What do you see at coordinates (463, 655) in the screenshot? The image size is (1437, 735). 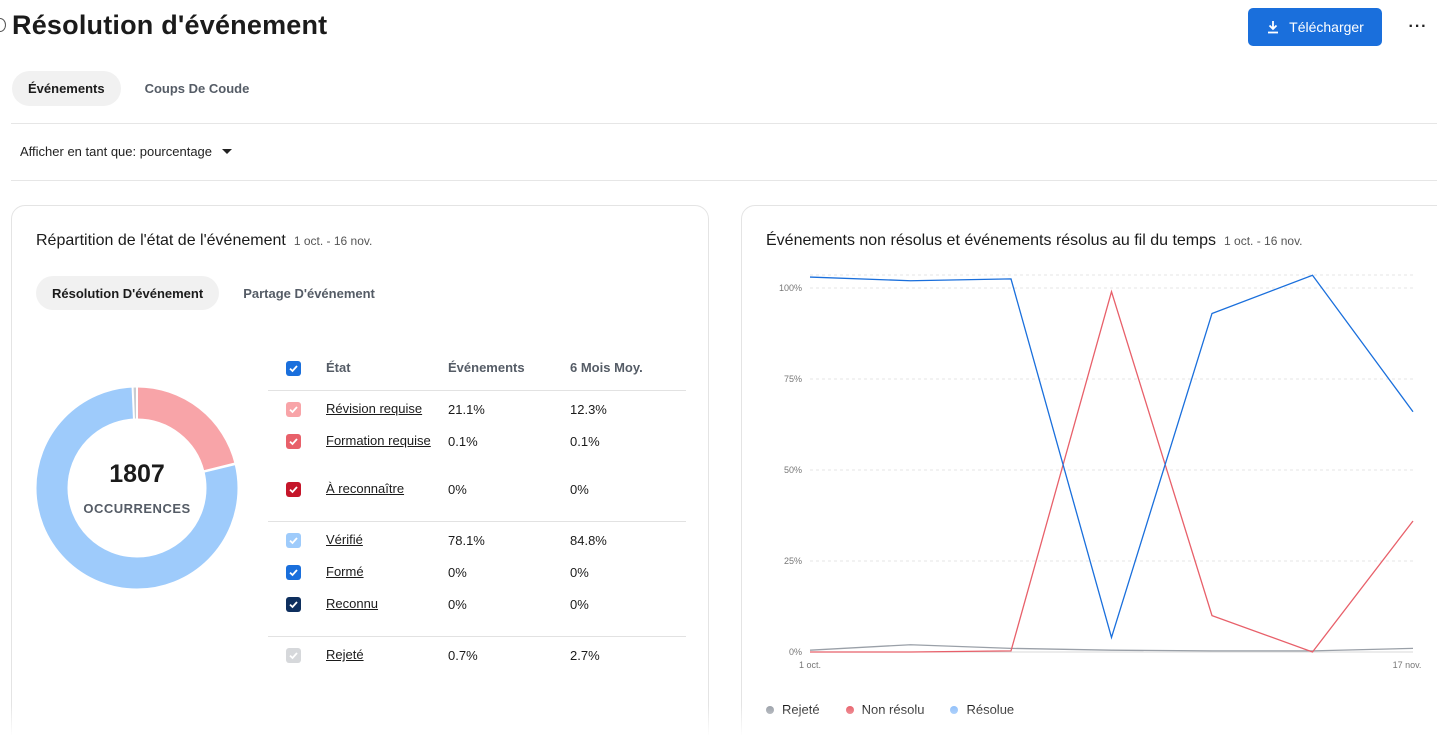 I see `events-value: 0.7%` at bounding box center [463, 655].